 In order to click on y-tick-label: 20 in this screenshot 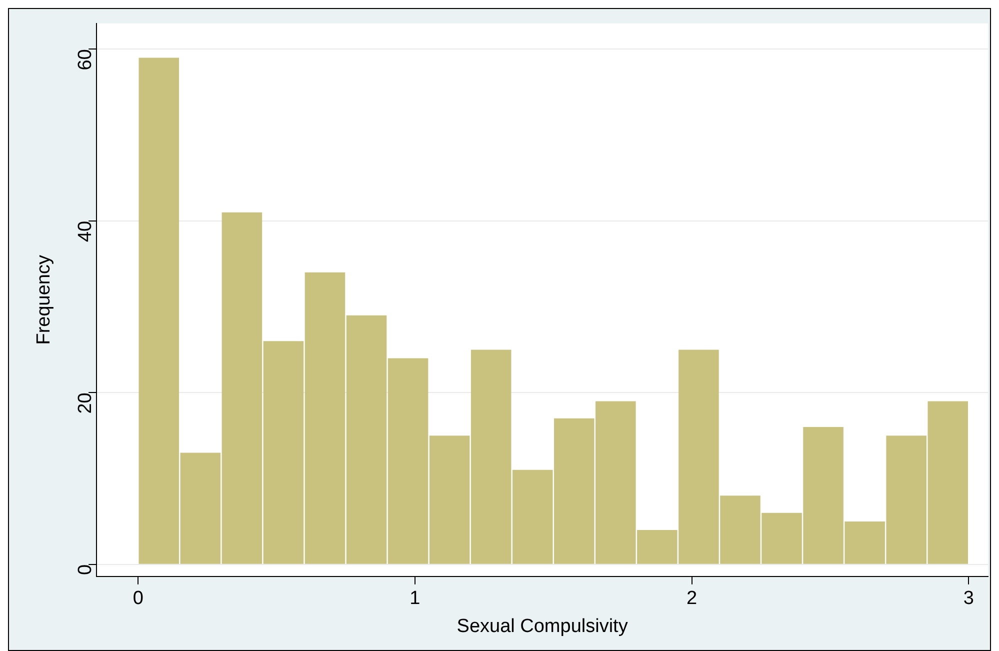, I will do `click(85, 403)`.